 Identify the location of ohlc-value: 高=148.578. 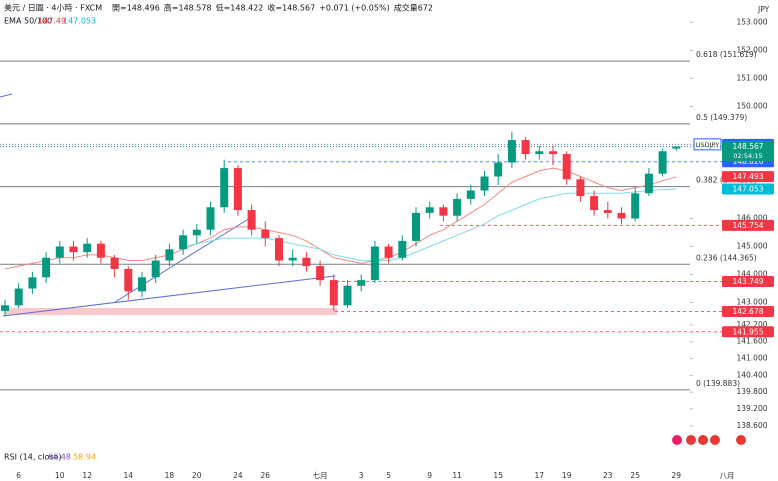
(188, 8).